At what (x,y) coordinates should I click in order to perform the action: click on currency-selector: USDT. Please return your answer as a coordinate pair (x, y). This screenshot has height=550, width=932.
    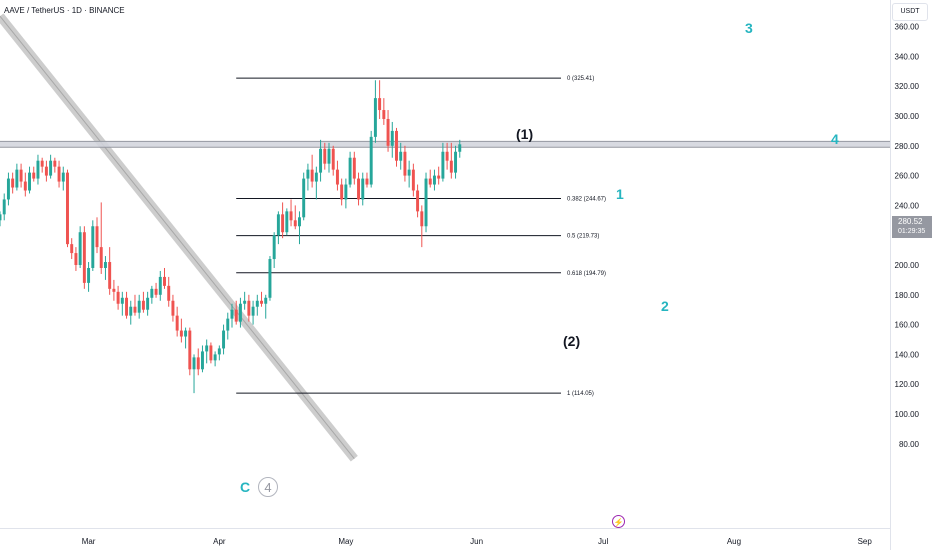
    Looking at the image, I should click on (910, 12).